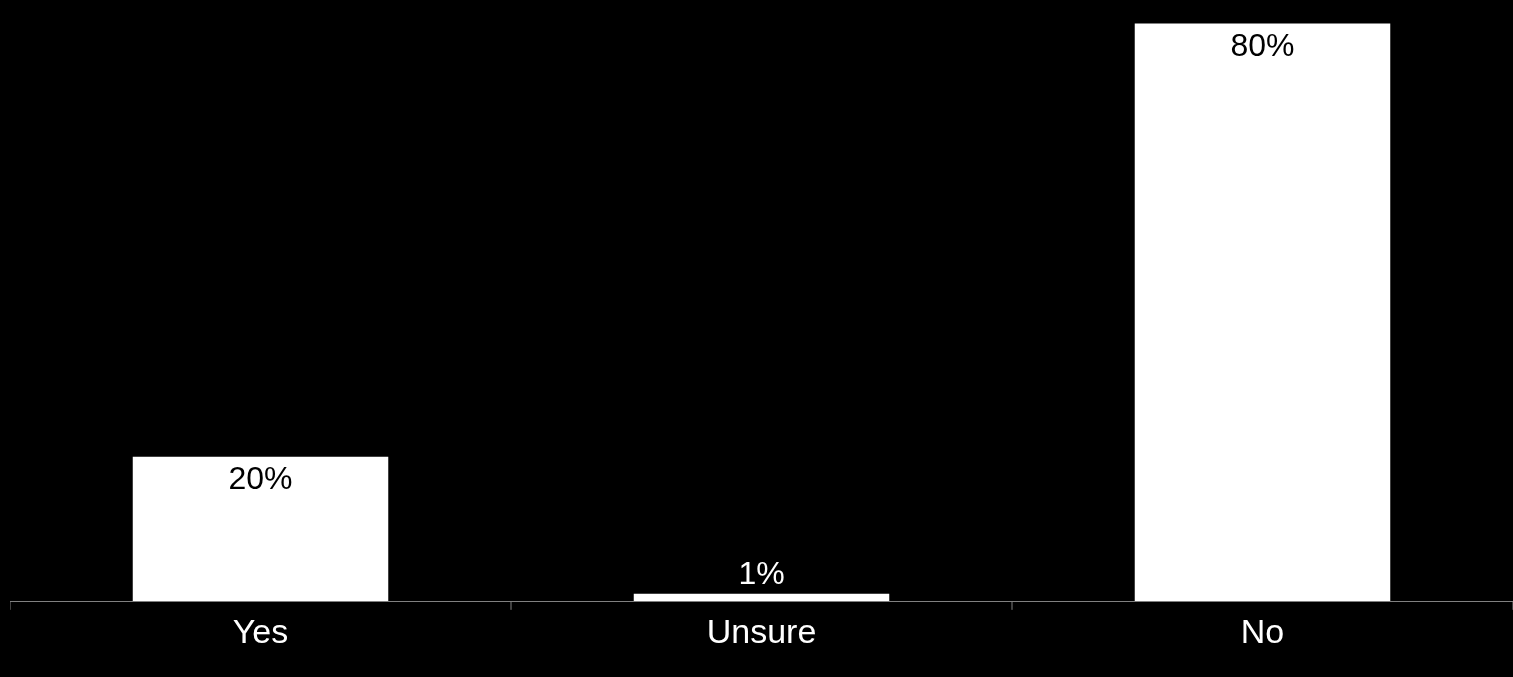 This screenshot has height=677, width=1513. I want to click on x-tick-label: Yes, so click(260, 630).